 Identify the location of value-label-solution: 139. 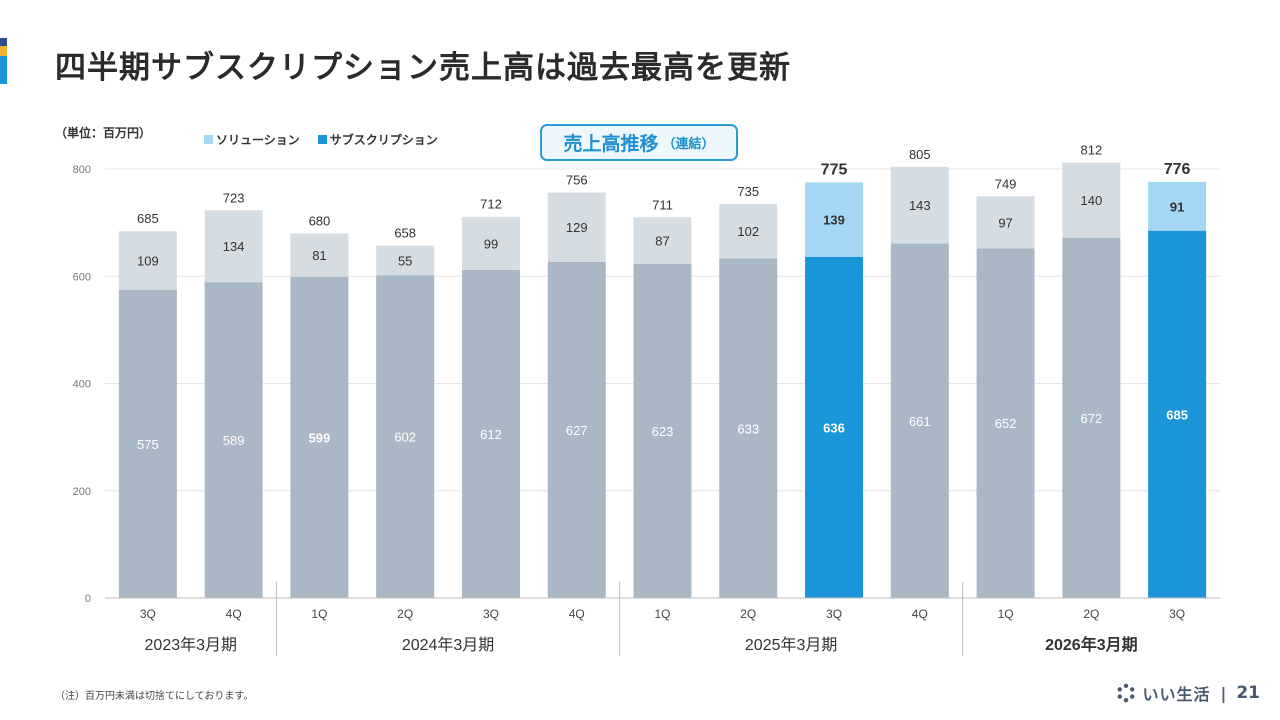
(834, 220).